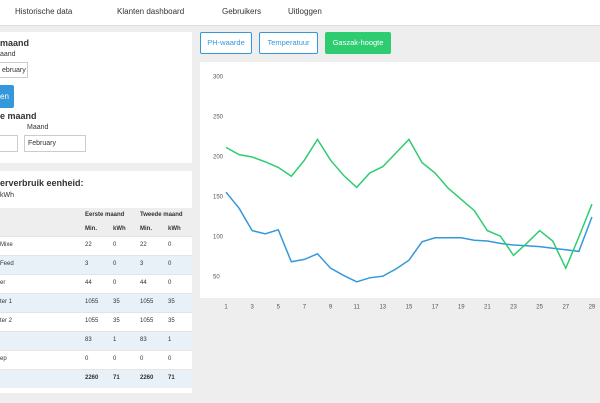 The width and height of the screenshot is (600, 403). I want to click on x-tick-label: 29, so click(592, 308).